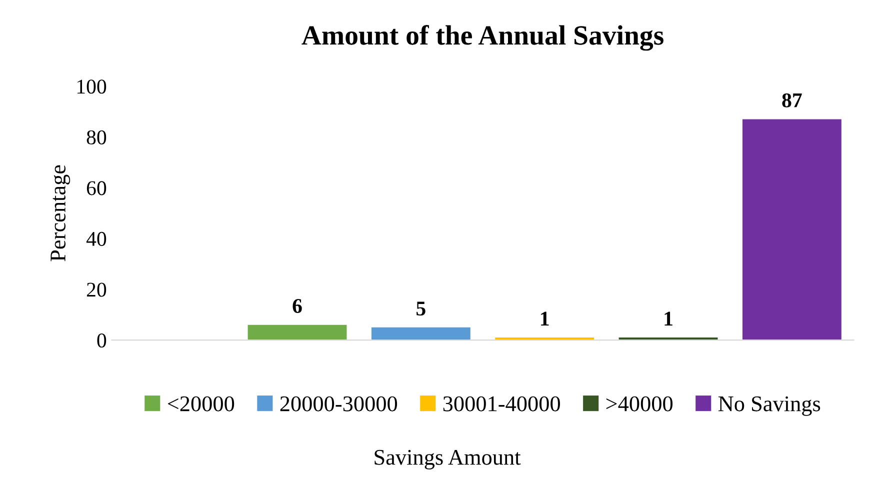 This screenshot has height=479, width=894. I want to click on chart-title: Amount of the Annual Savings, so click(483, 37).